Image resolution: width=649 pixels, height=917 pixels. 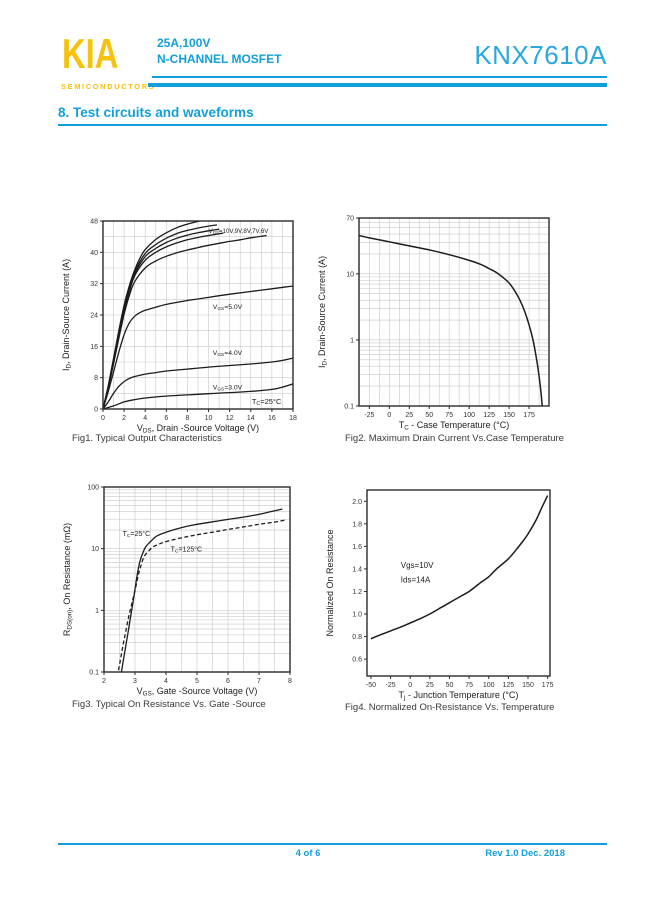 What do you see at coordinates (94, 316) in the screenshot?
I see `svg-text: 24` at bounding box center [94, 316].